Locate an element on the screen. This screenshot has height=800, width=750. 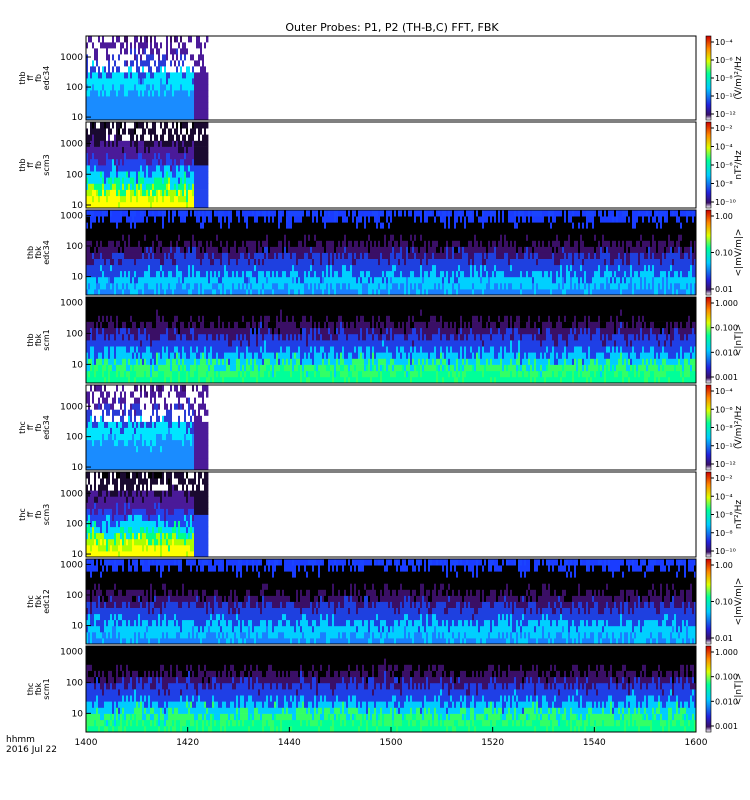
colorbar-tick-label: 10⁻¹⁰ is located at coordinates (725, 202).